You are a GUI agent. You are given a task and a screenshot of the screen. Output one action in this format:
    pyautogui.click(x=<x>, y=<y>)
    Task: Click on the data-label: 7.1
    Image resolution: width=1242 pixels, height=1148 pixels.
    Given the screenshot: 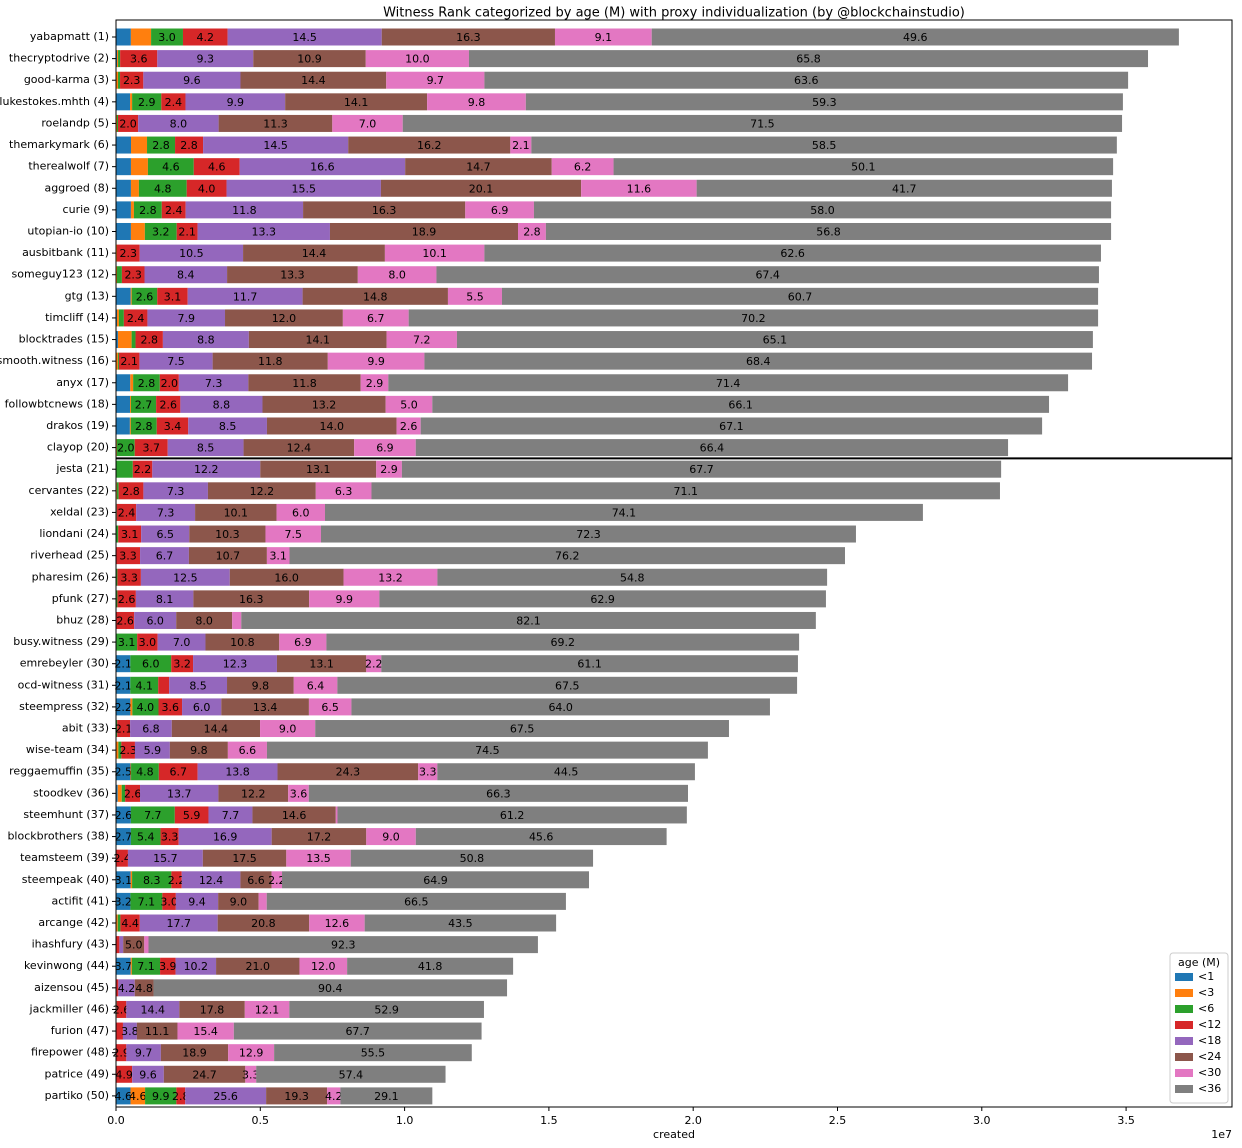 What is the action you would take?
    pyautogui.click(x=146, y=966)
    